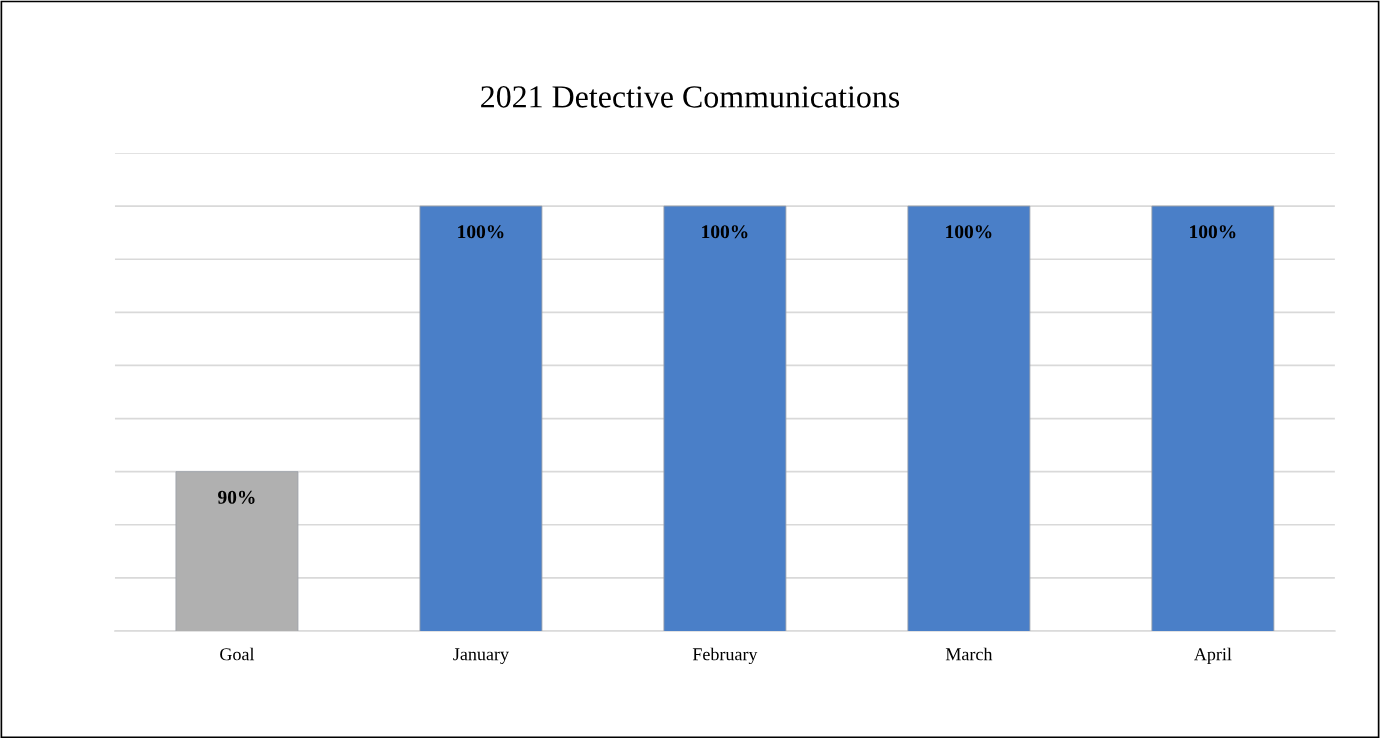 The height and width of the screenshot is (738, 1380). Describe the element at coordinates (237, 654) in the screenshot. I see `x-tick-label: Goal` at that location.